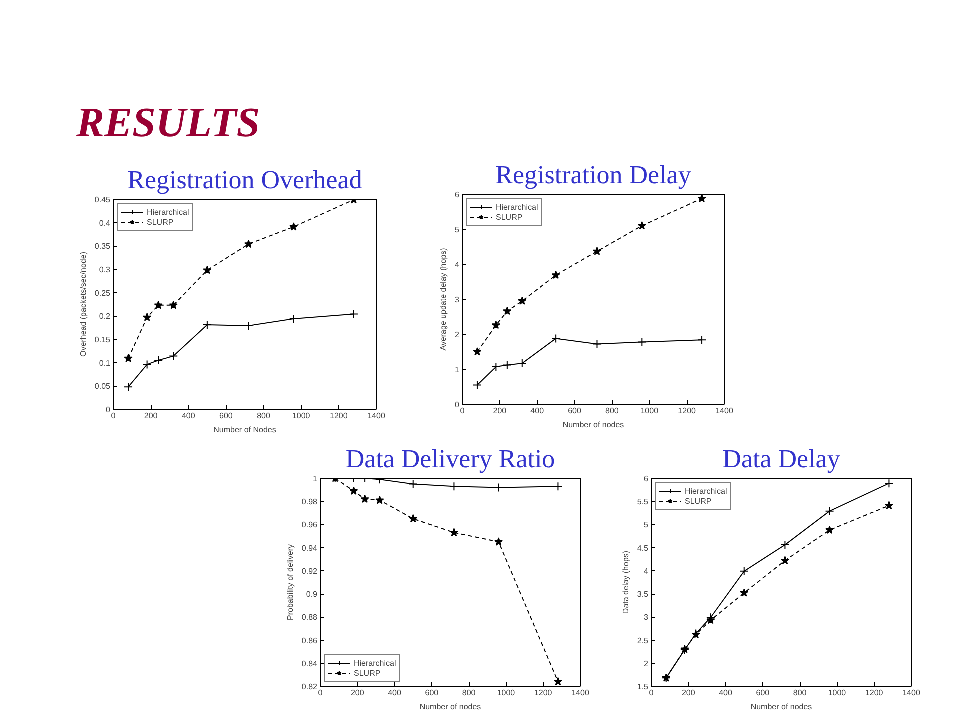 The height and width of the screenshot is (720, 960). I want to click on y-tick-label: 0.82, so click(310, 687).